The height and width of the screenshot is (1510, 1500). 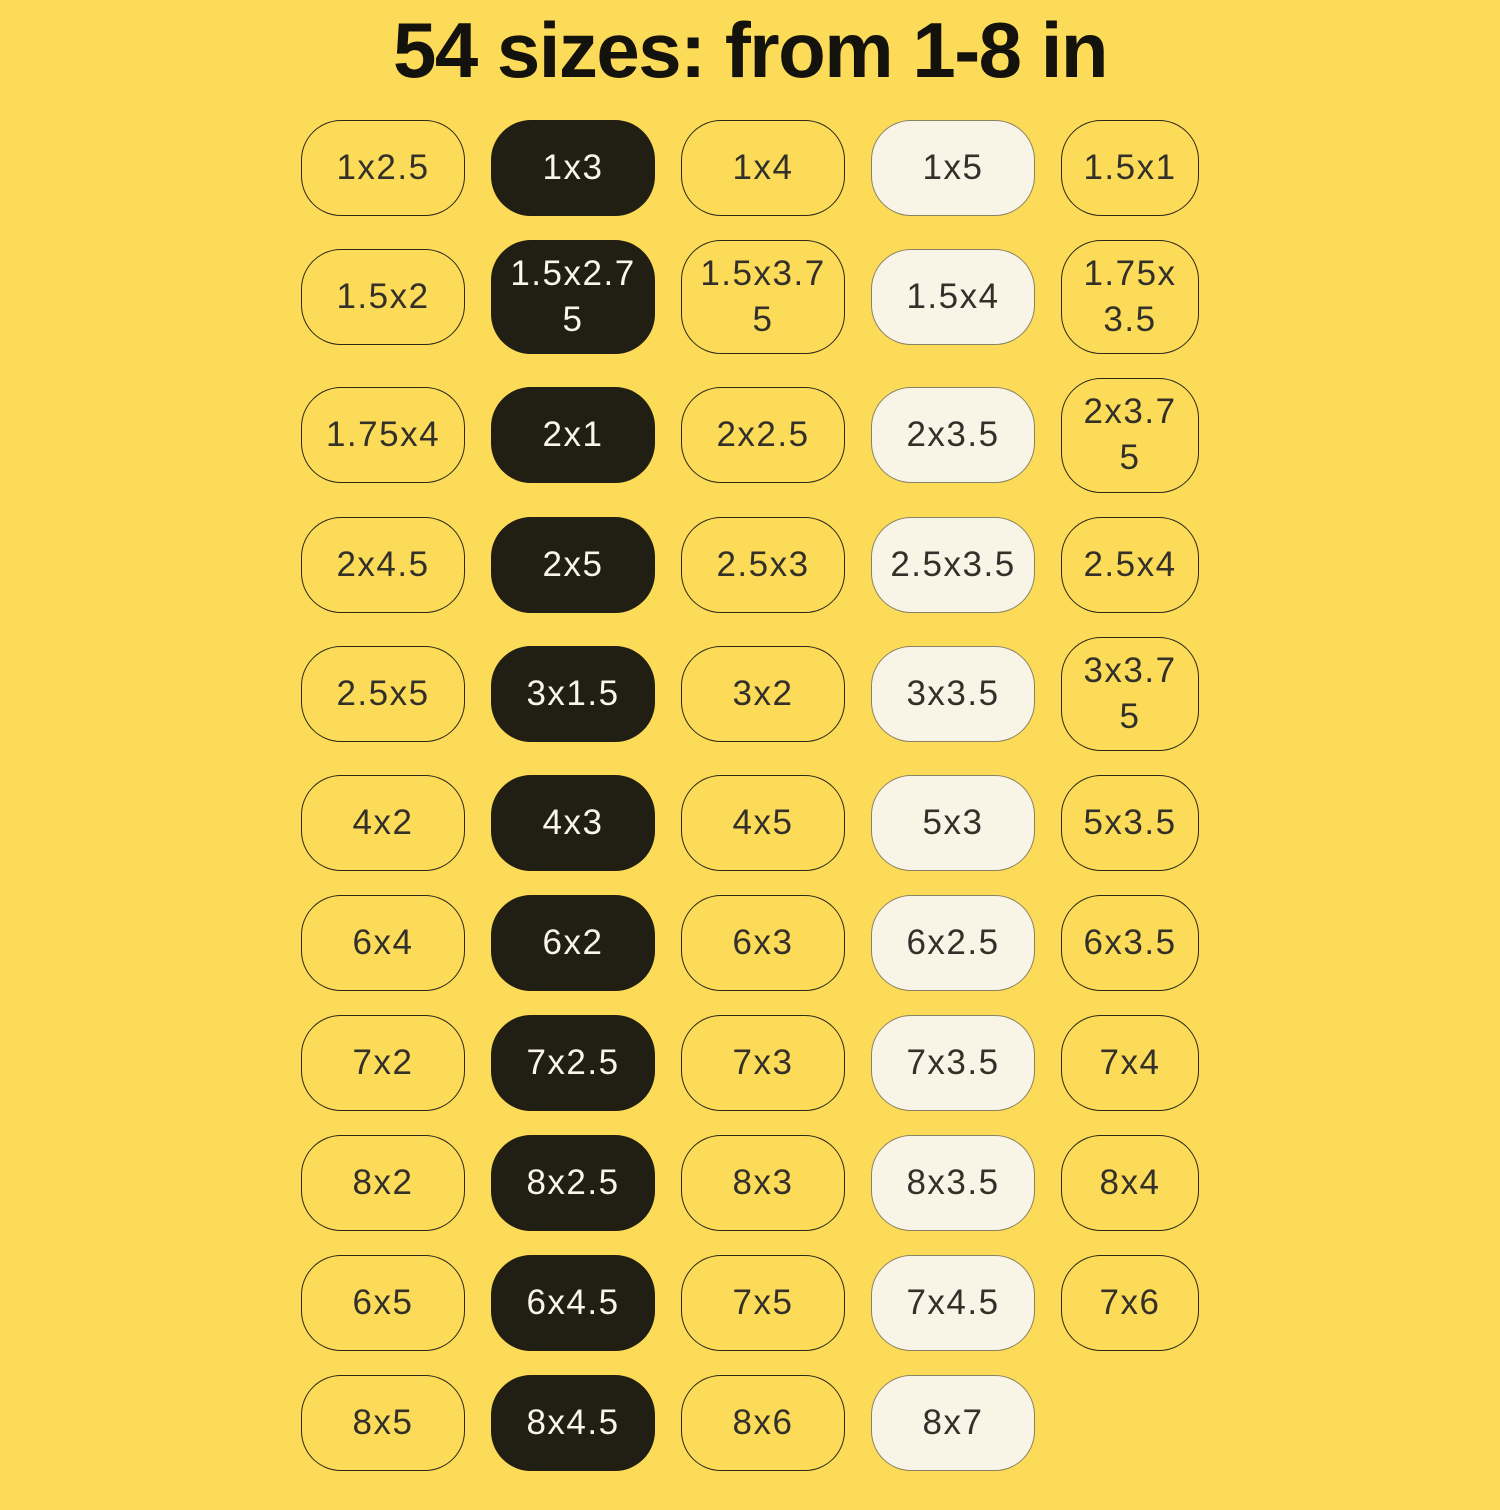 I want to click on size-label: 8x5, so click(x=383, y=1422).